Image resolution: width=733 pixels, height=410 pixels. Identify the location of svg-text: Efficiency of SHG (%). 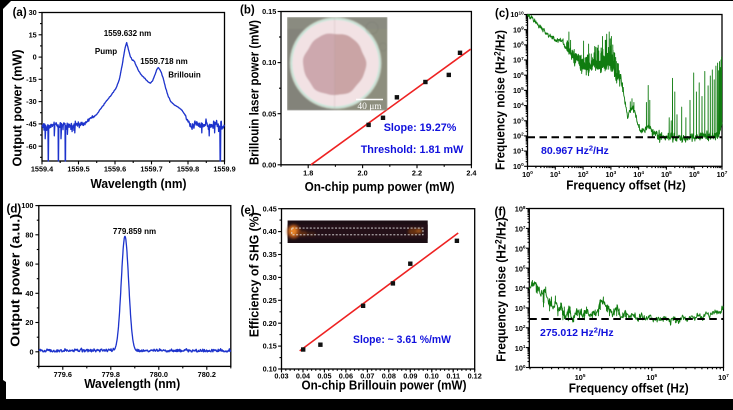
(254, 274).